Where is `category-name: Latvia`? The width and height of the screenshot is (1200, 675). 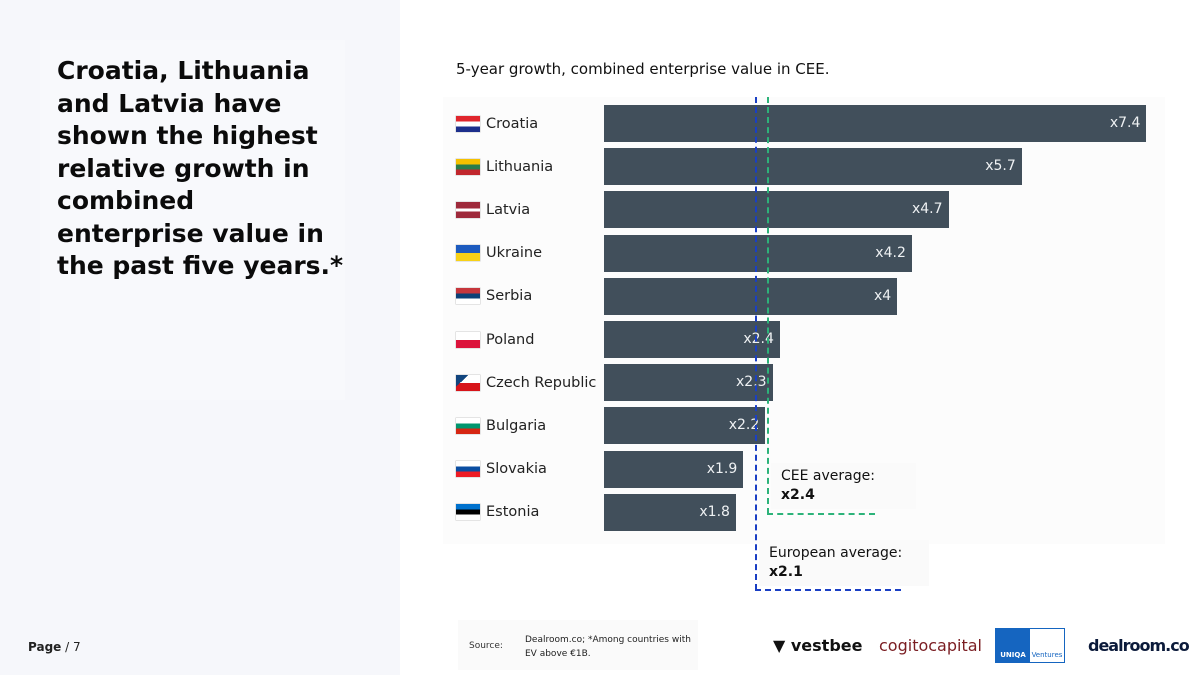
category-name: Latvia is located at coordinates (508, 209).